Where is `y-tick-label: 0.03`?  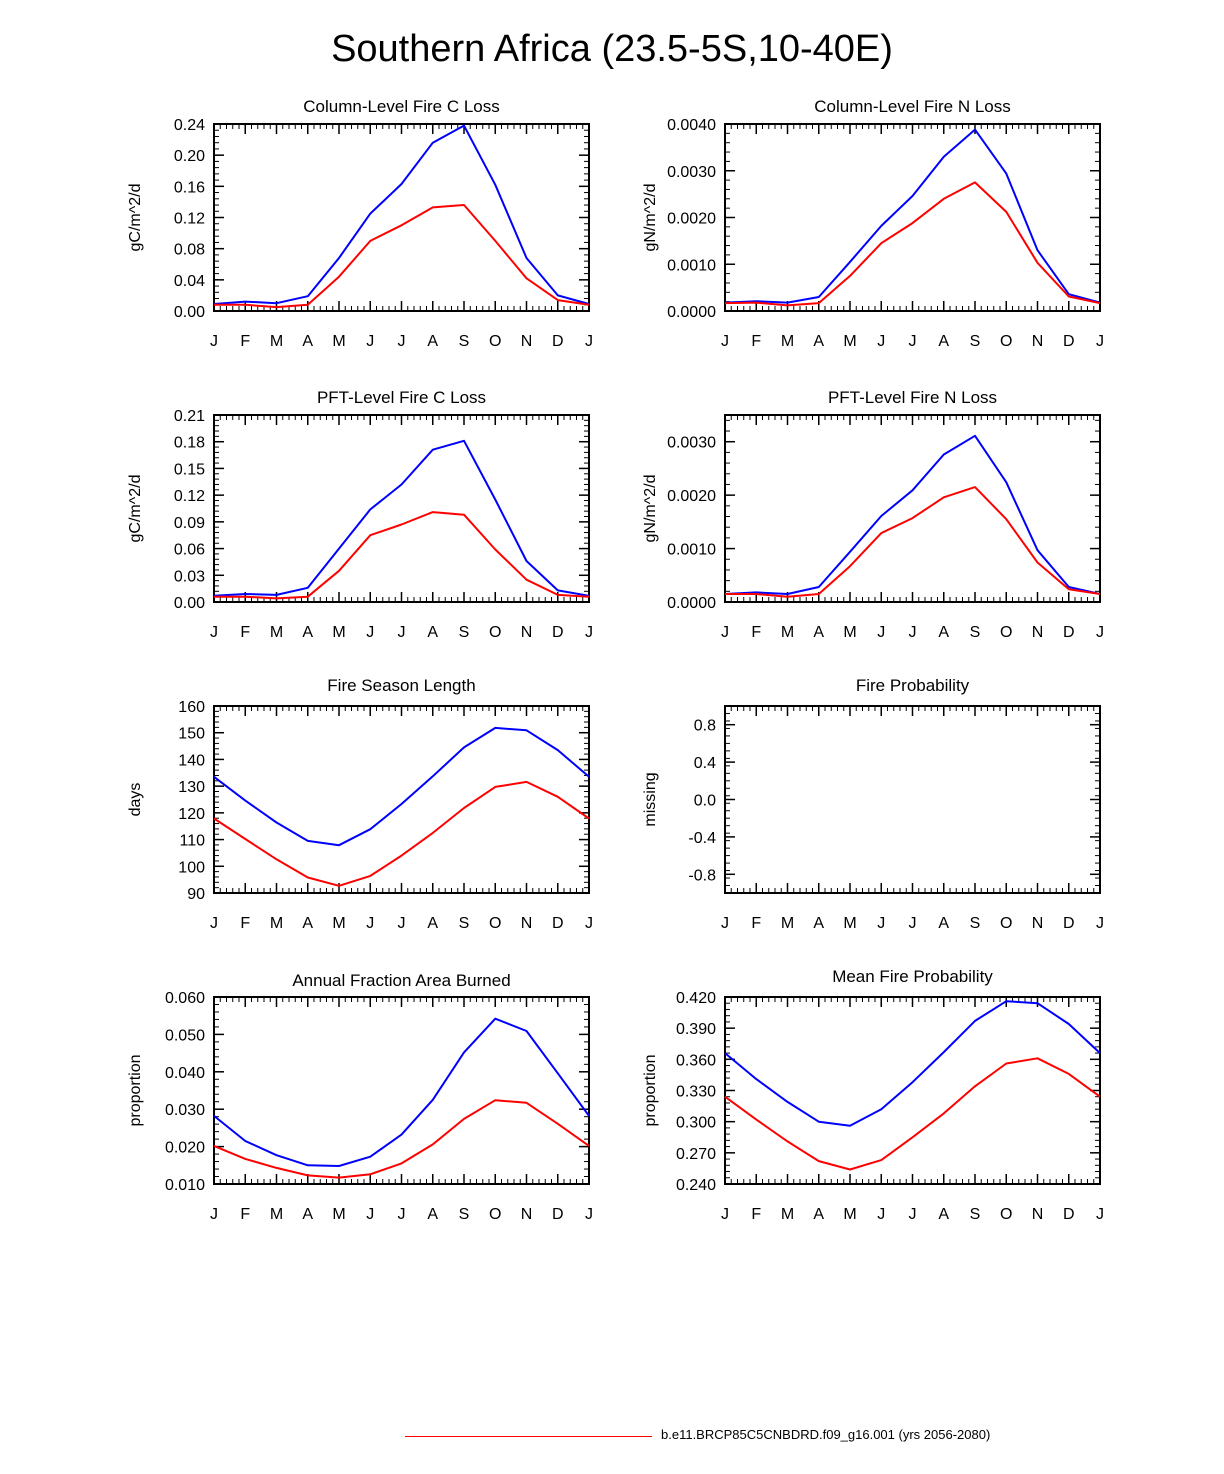 y-tick-label: 0.03 is located at coordinates (189, 576).